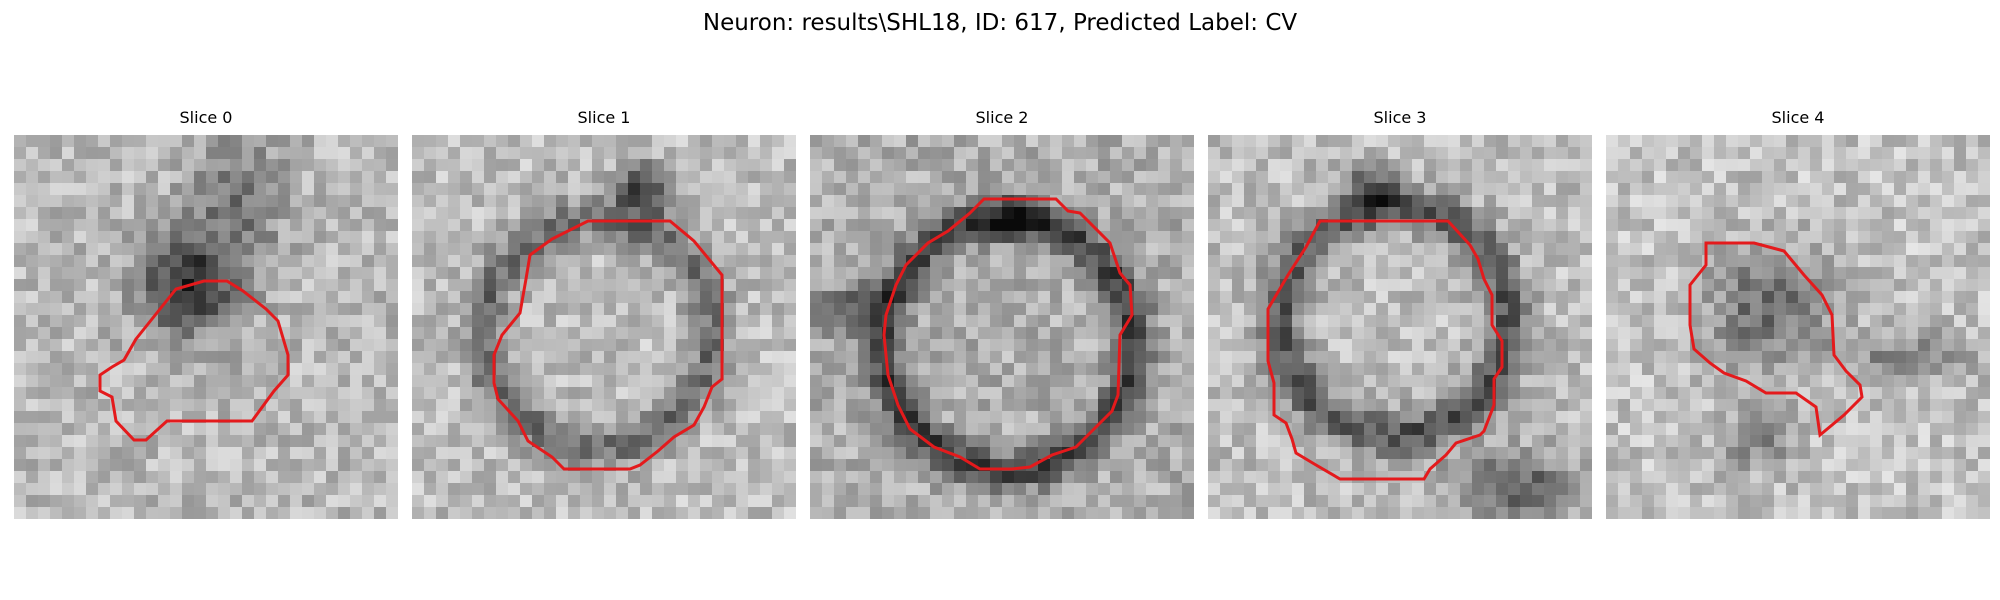 This screenshot has height=600, width=2000. What do you see at coordinates (1400, 117) in the screenshot?
I see `slice-title: Slice 3` at bounding box center [1400, 117].